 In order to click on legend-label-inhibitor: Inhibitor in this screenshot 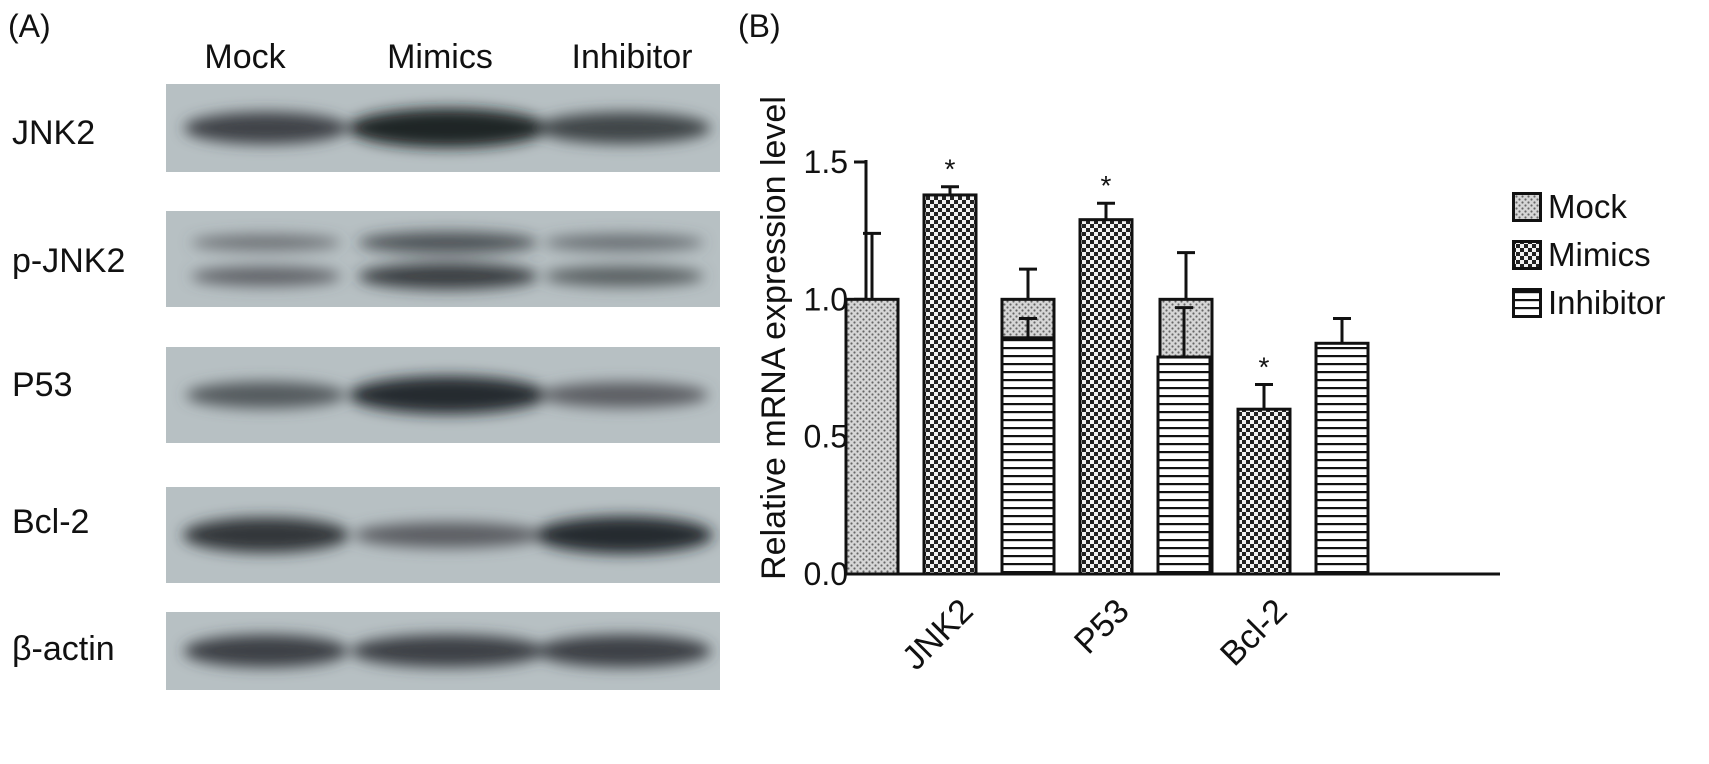, I will do `click(1607, 302)`.